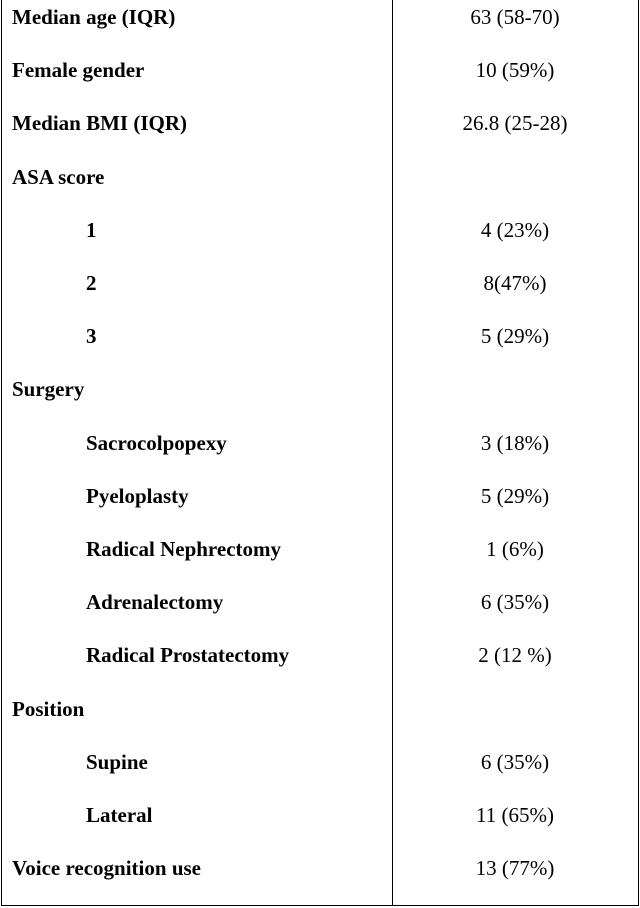 This screenshot has width=640, height=908. Describe the element at coordinates (119, 815) in the screenshot. I see `subrow-label: Lateral` at that location.